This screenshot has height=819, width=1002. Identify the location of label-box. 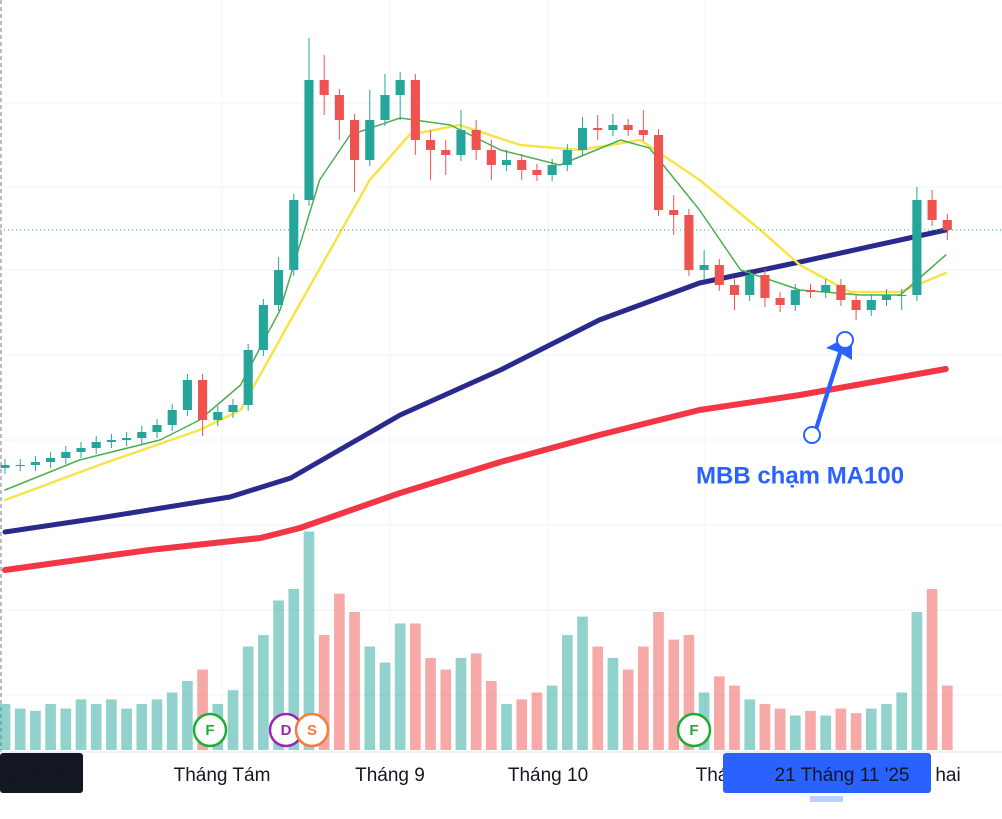
(41, 773).